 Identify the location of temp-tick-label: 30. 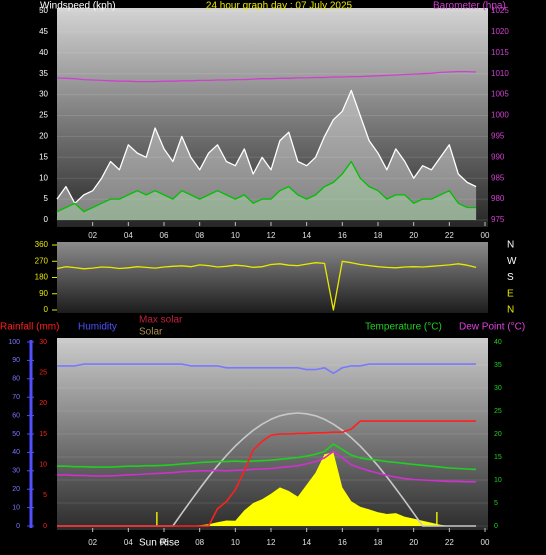
(498, 388).